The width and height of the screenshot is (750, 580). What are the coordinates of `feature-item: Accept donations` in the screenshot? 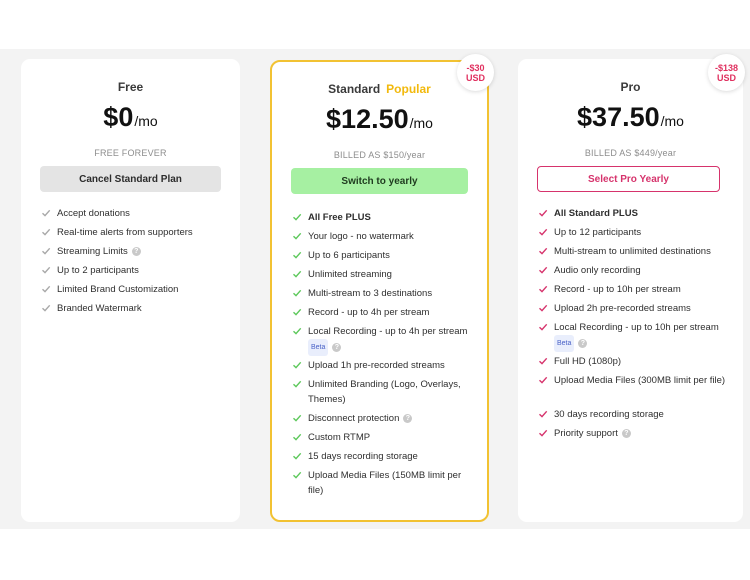 It's located at (134, 213).